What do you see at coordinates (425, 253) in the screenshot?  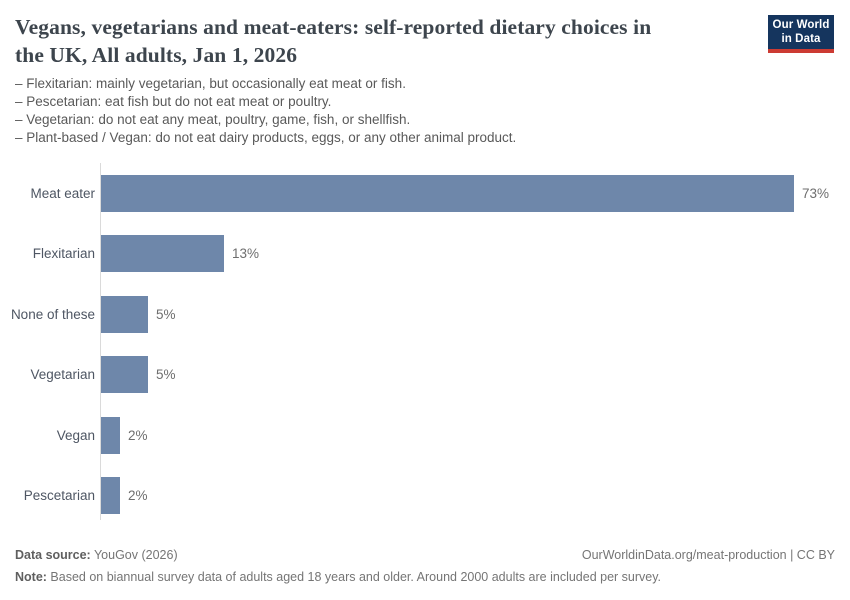 I see `bar-row: Flexitarian 13%` at bounding box center [425, 253].